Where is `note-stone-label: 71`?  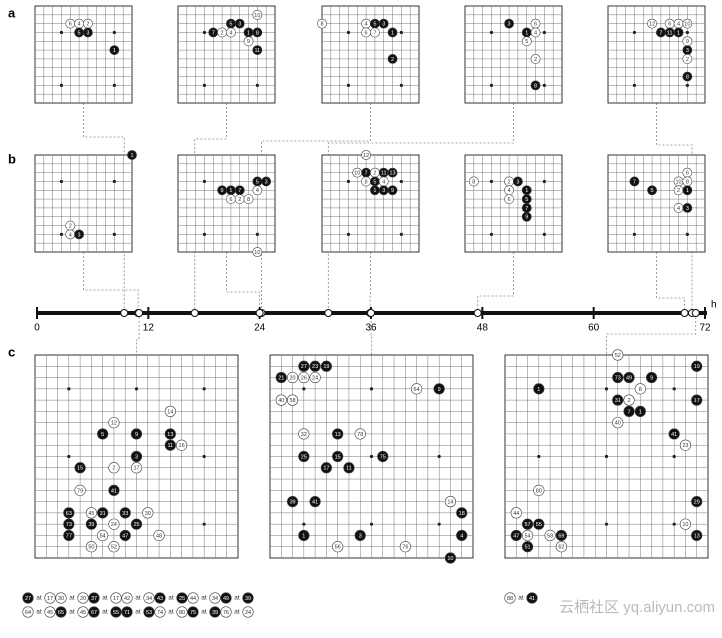 note-stone-label: 71 is located at coordinates (127, 613).